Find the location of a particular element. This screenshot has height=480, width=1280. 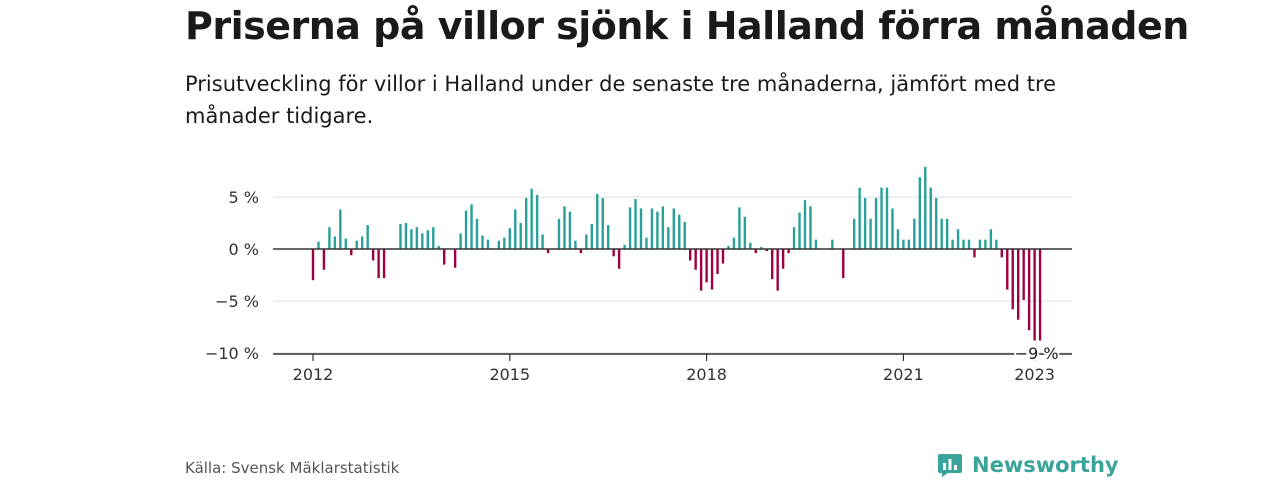

x-tick-label: 2021 is located at coordinates (903, 374).